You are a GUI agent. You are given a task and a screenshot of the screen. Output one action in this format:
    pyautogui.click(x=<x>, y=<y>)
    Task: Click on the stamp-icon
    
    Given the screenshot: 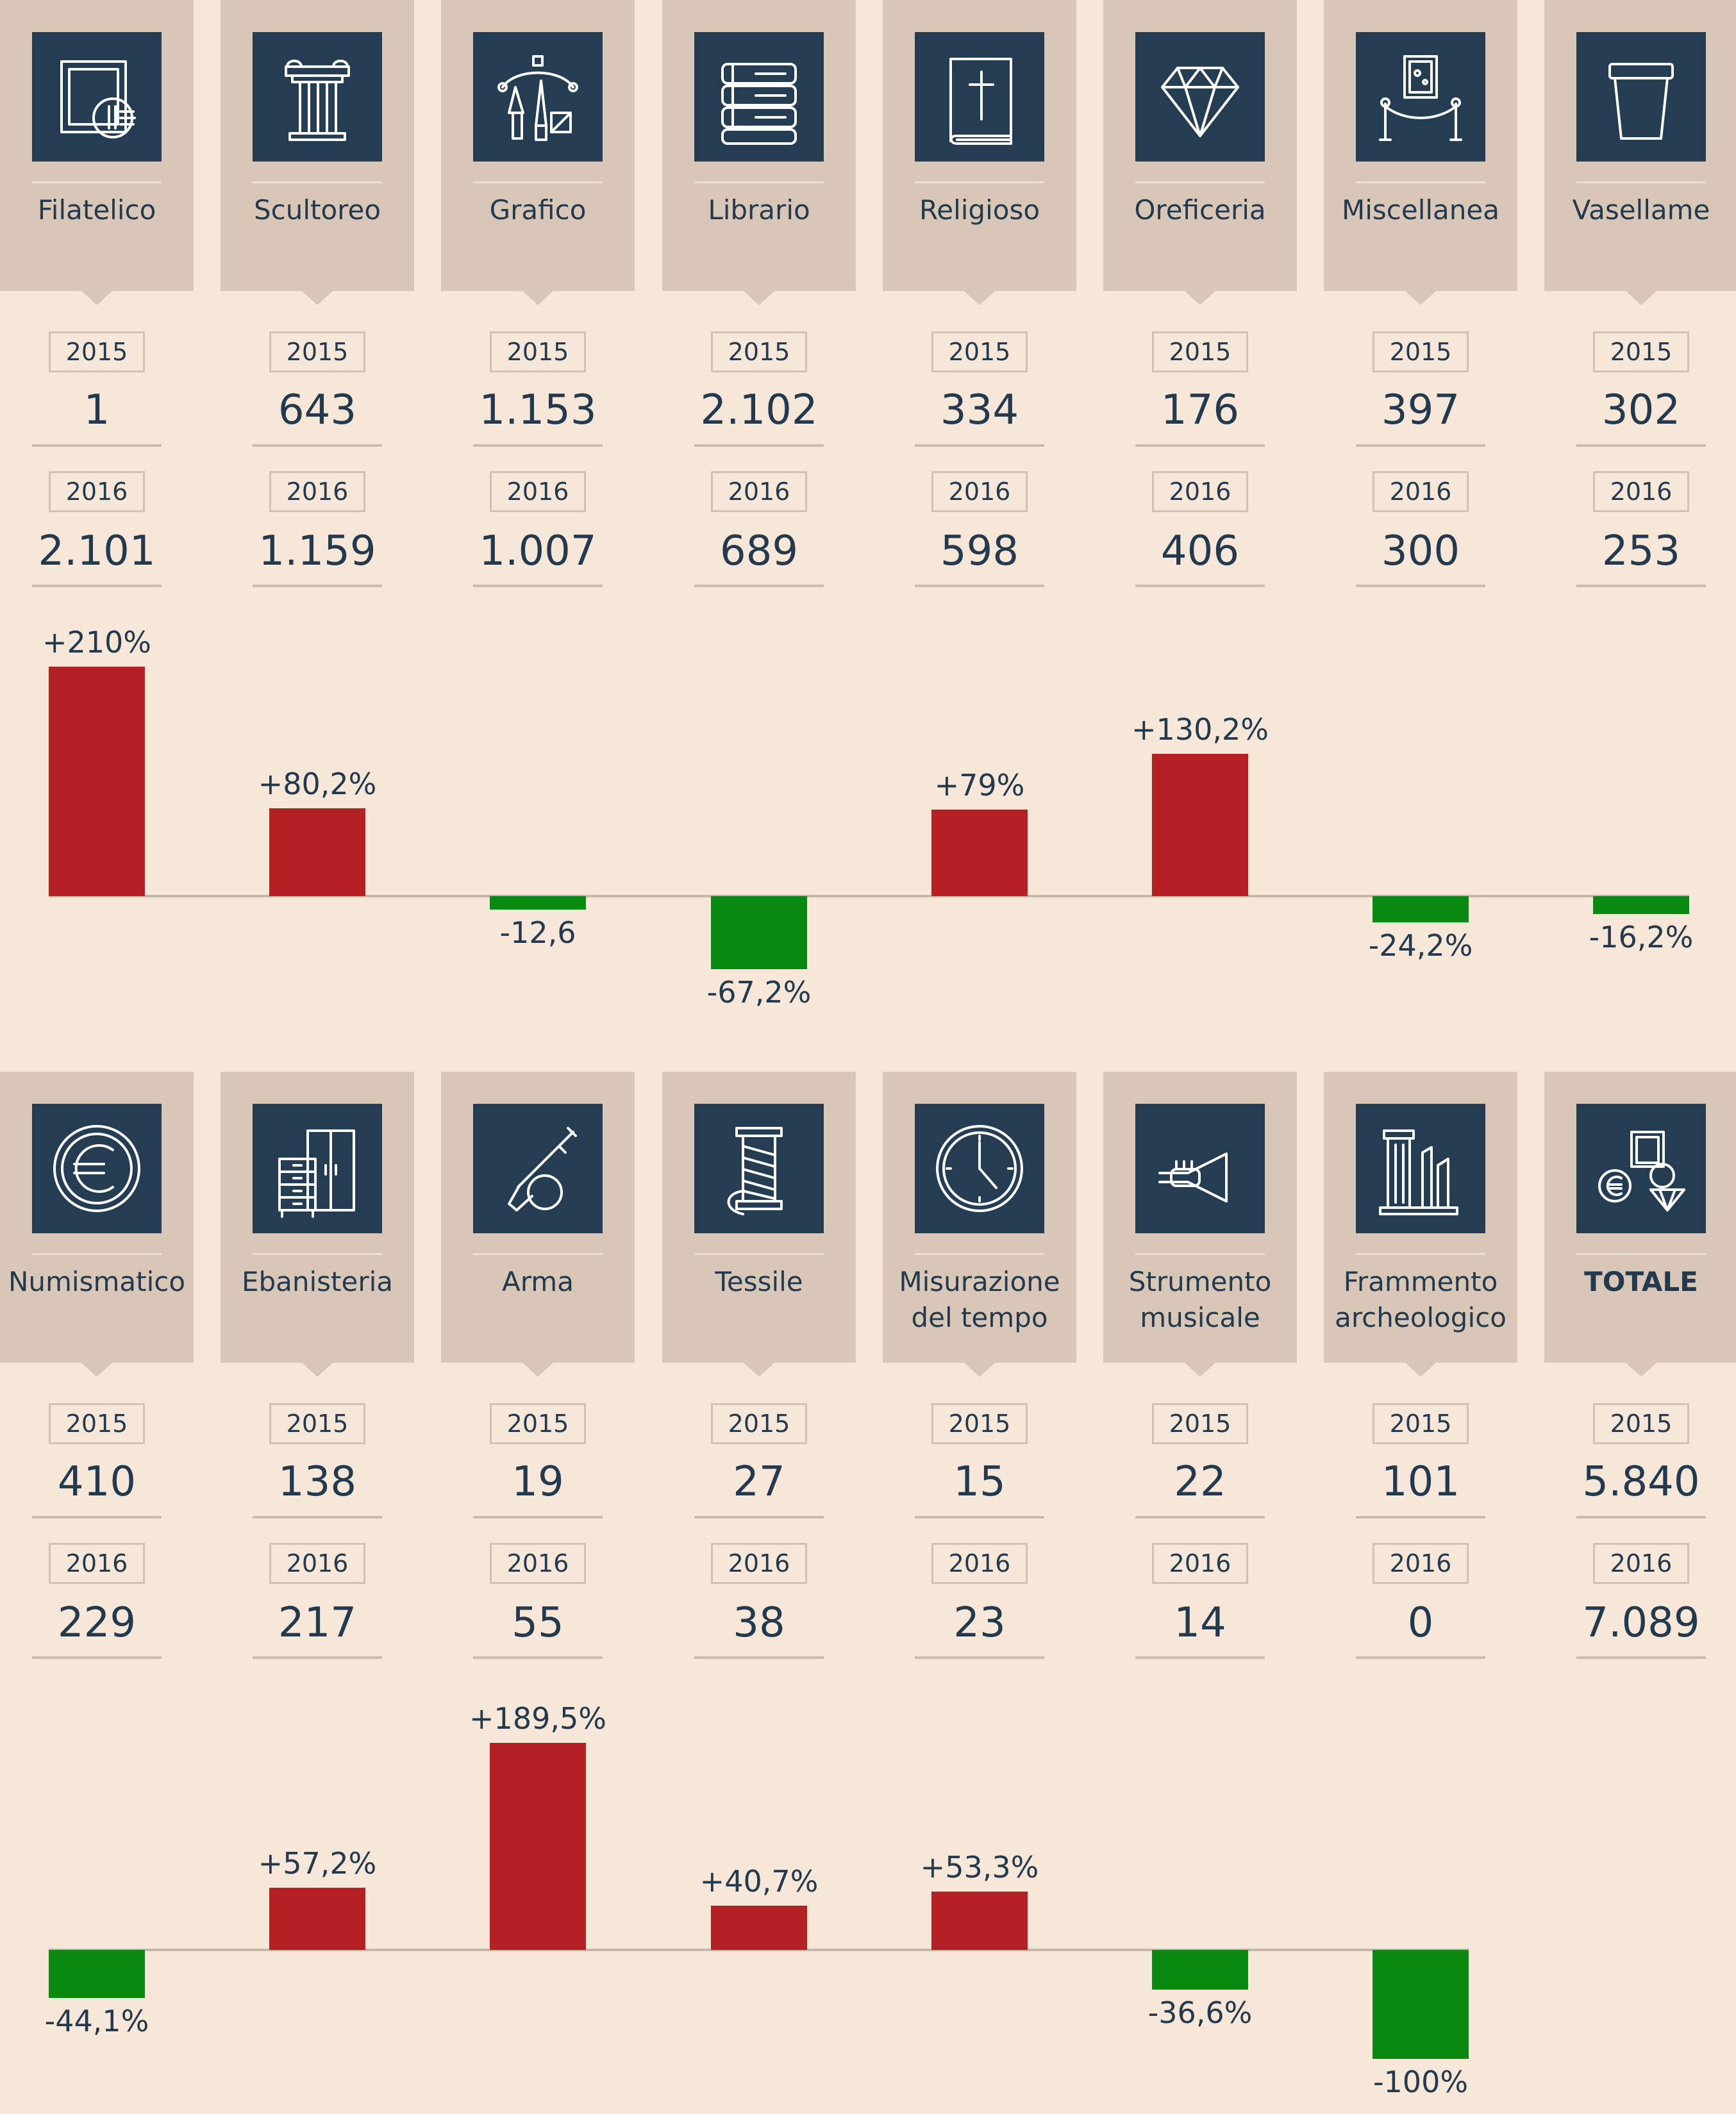 What is the action you would take?
    pyautogui.click(x=97, y=97)
    